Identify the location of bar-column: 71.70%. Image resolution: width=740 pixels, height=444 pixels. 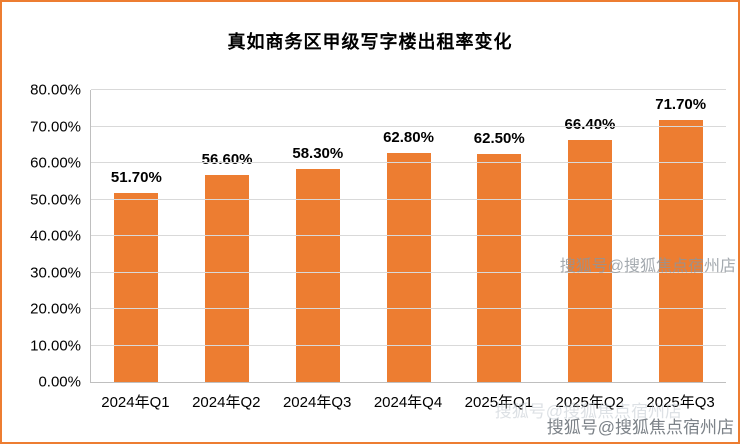
(680, 236).